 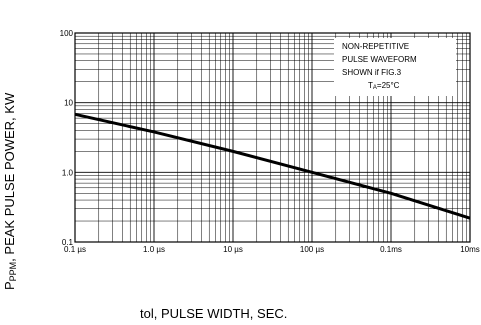 What do you see at coordinates (312, 249) in the screenshot?
I see `x-tick-label: 100 µs` at bounding box center [312, 249].